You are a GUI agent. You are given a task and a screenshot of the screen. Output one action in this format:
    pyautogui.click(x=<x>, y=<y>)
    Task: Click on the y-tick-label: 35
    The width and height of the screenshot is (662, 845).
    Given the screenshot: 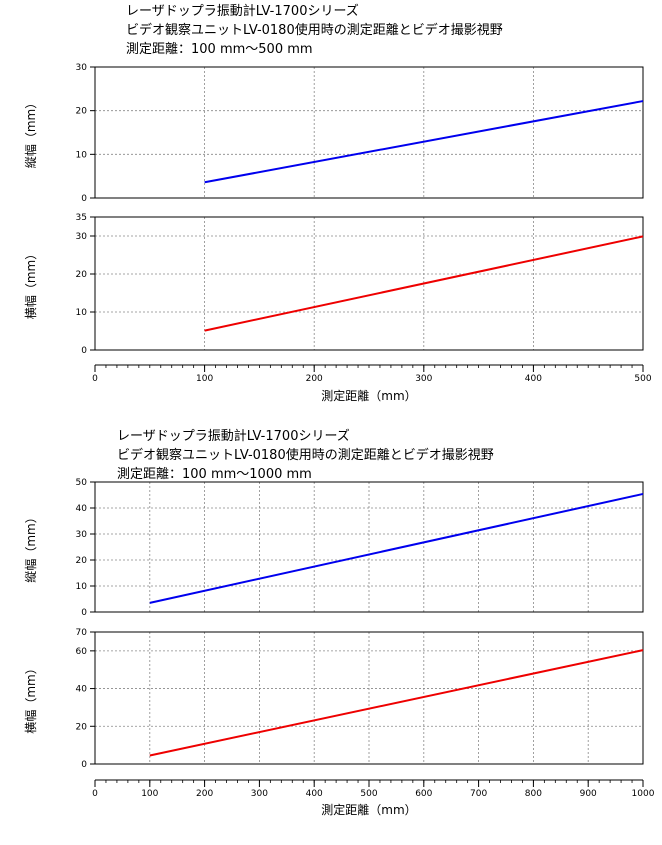 What is the action you would take?
    pyautogui.click(x=81, y=218)
    